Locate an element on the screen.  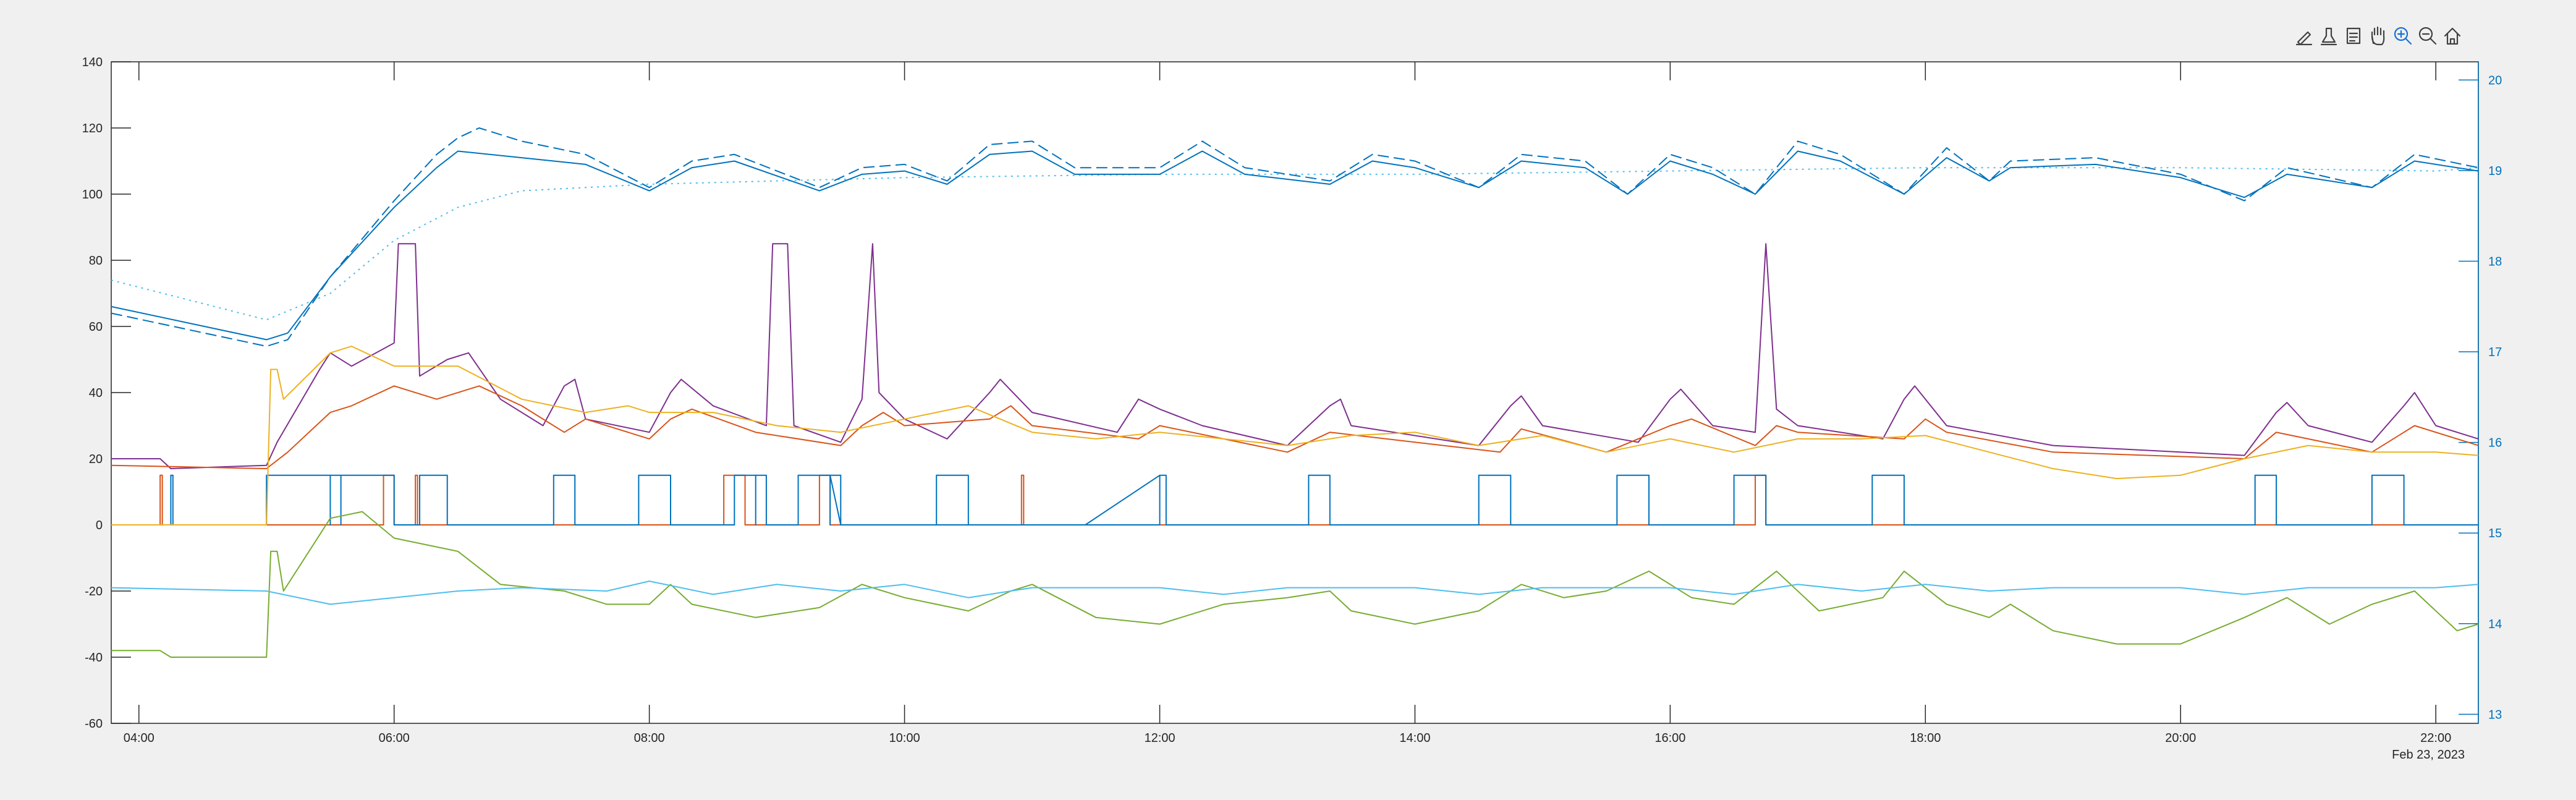
axes-toolbar is located at coordinates (2379, 36).